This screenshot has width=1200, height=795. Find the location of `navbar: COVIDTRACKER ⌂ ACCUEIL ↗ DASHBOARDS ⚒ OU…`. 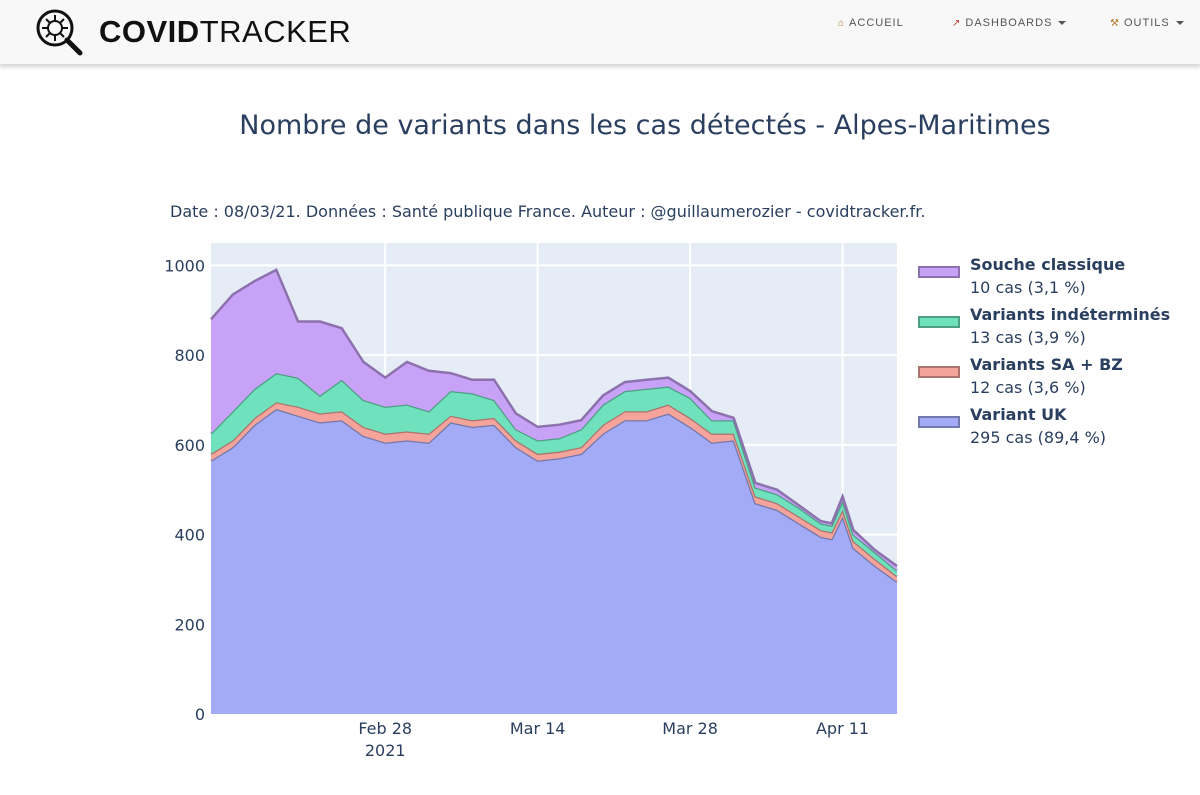

navbar: COVIDTRACKER ⌂ ACCUEIL ↗ DASHBOARDS ⚒ OU… is located at coordinates (600, 32).